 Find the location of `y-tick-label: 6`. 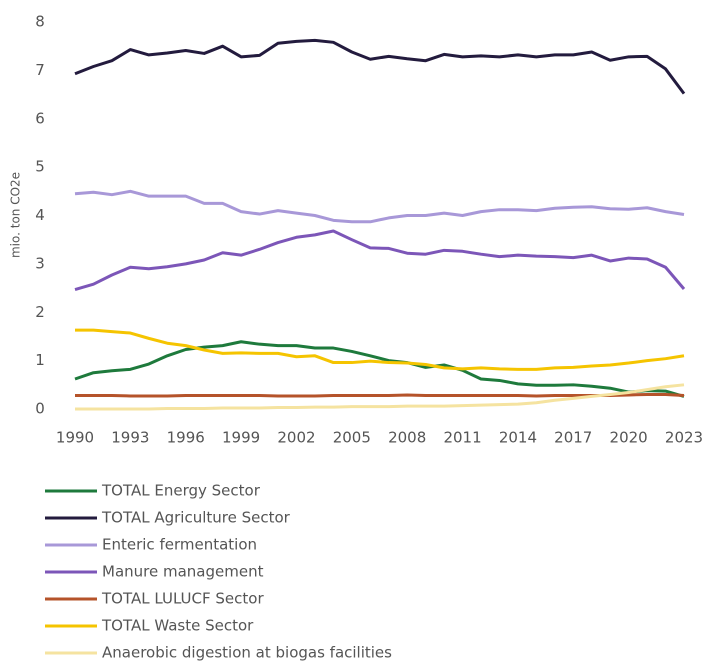

y-tick-label: 6 is located at coordinates (40, 118).